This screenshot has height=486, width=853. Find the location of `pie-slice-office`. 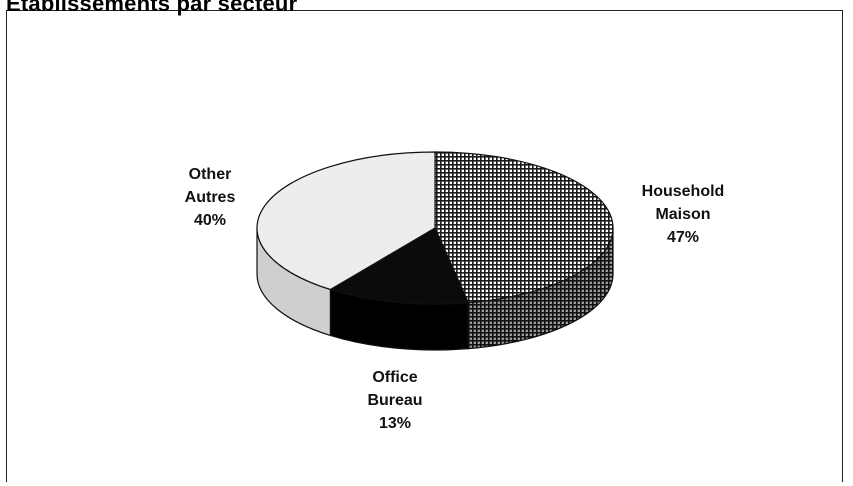

pie-slice-office is located at coordinates (399, 266).